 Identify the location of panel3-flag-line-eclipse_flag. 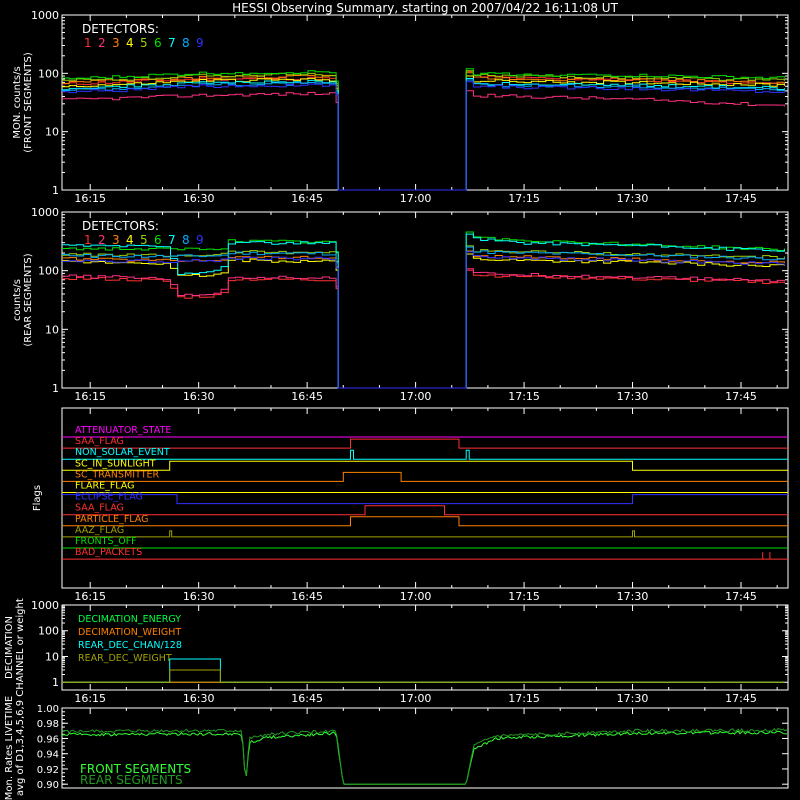
(425, 499).